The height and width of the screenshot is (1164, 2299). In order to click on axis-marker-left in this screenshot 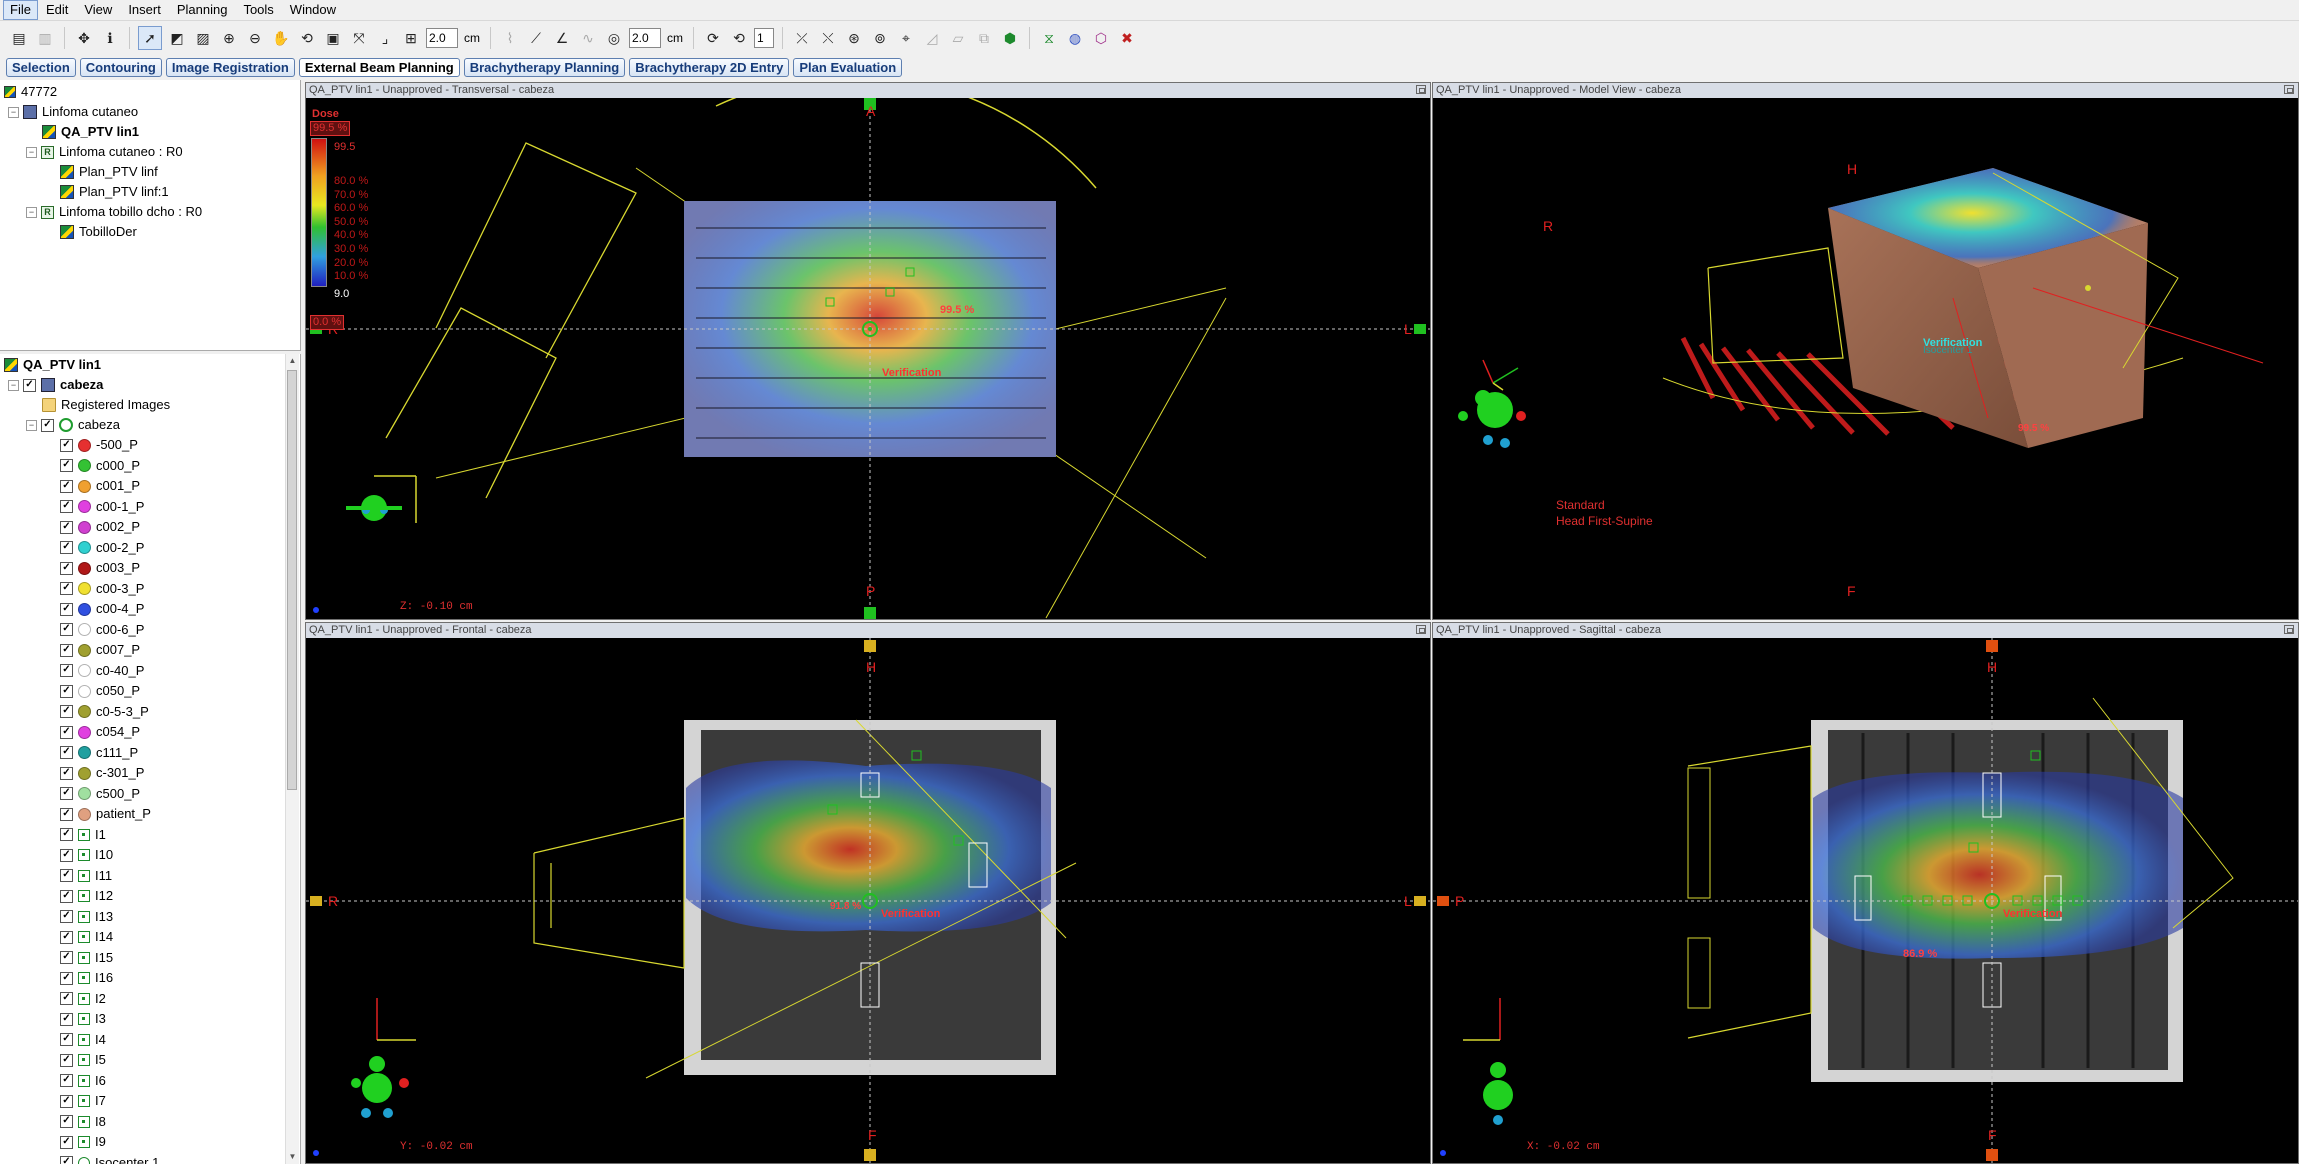, I will do `click(1443, 901)`.